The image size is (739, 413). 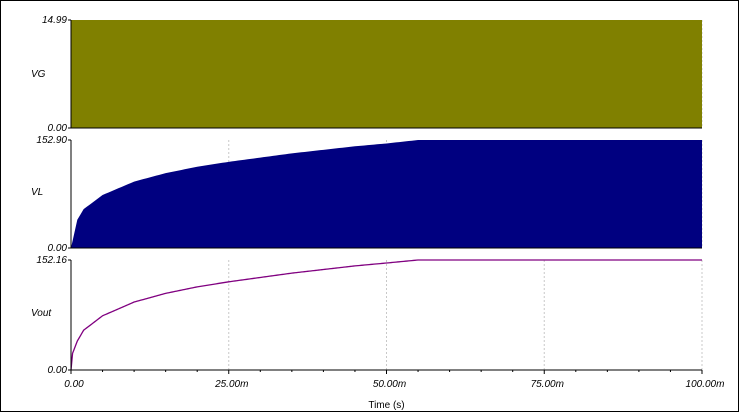 I want to click on y-tick-label-max: 14.99, so click(x=54, y=20).